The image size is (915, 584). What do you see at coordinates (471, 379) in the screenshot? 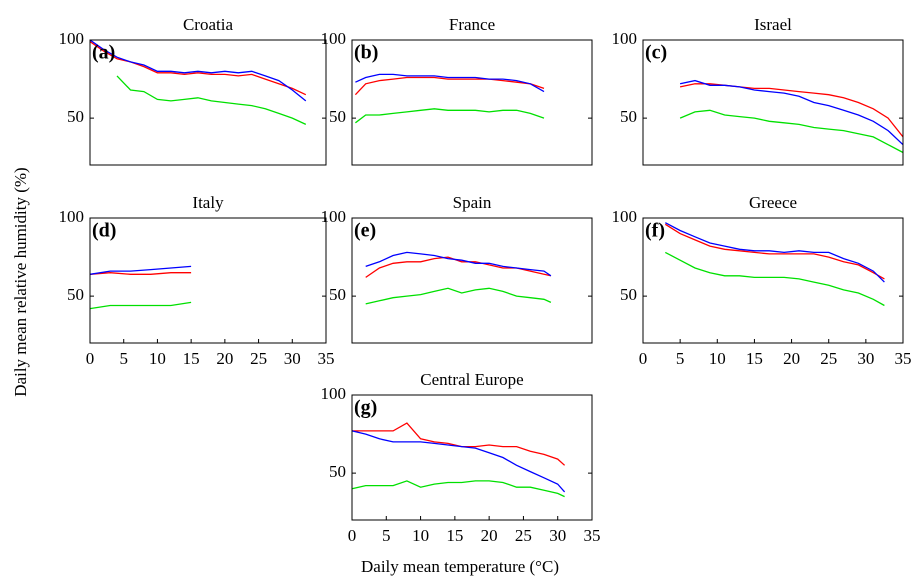
I see `panel-title: Central Europe` at bounding box center [471, 379].